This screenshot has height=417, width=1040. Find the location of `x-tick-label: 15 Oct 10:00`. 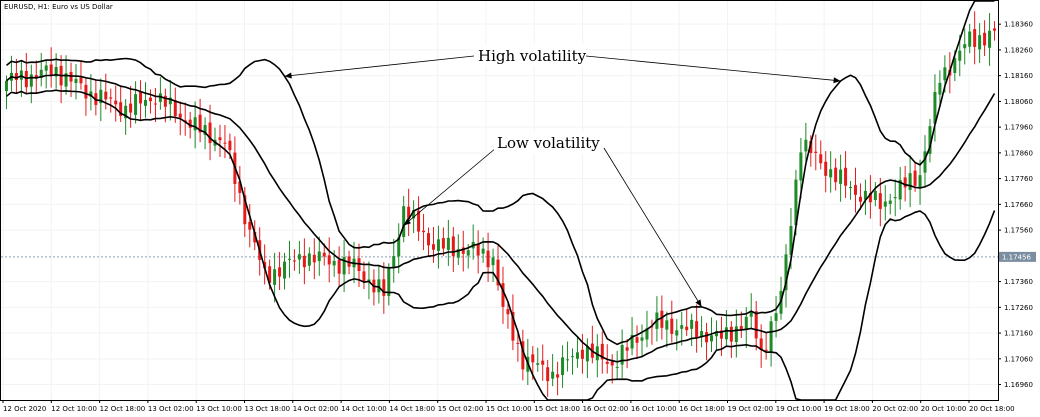

x-tick-label: 15 Oct 10:00 is located at coordinates (509, 409).